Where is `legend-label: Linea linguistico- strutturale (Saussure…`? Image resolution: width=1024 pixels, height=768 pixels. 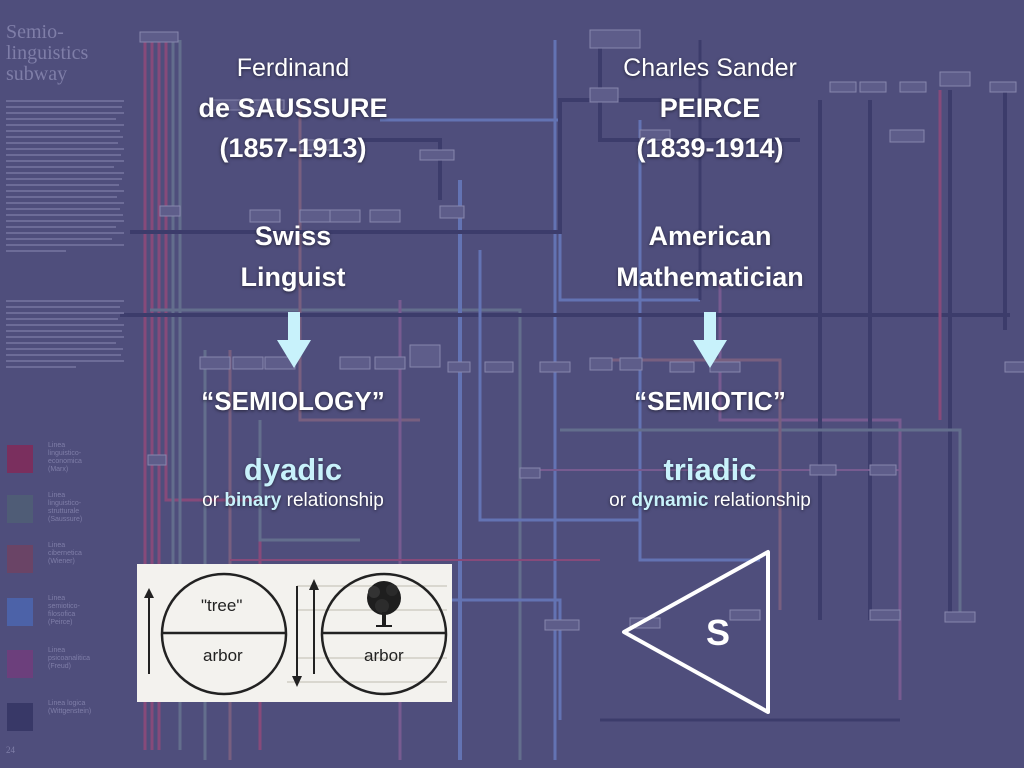 legend-label: Linea linguistico- strutturale (Saussure… is located at coordinates (65, 507).